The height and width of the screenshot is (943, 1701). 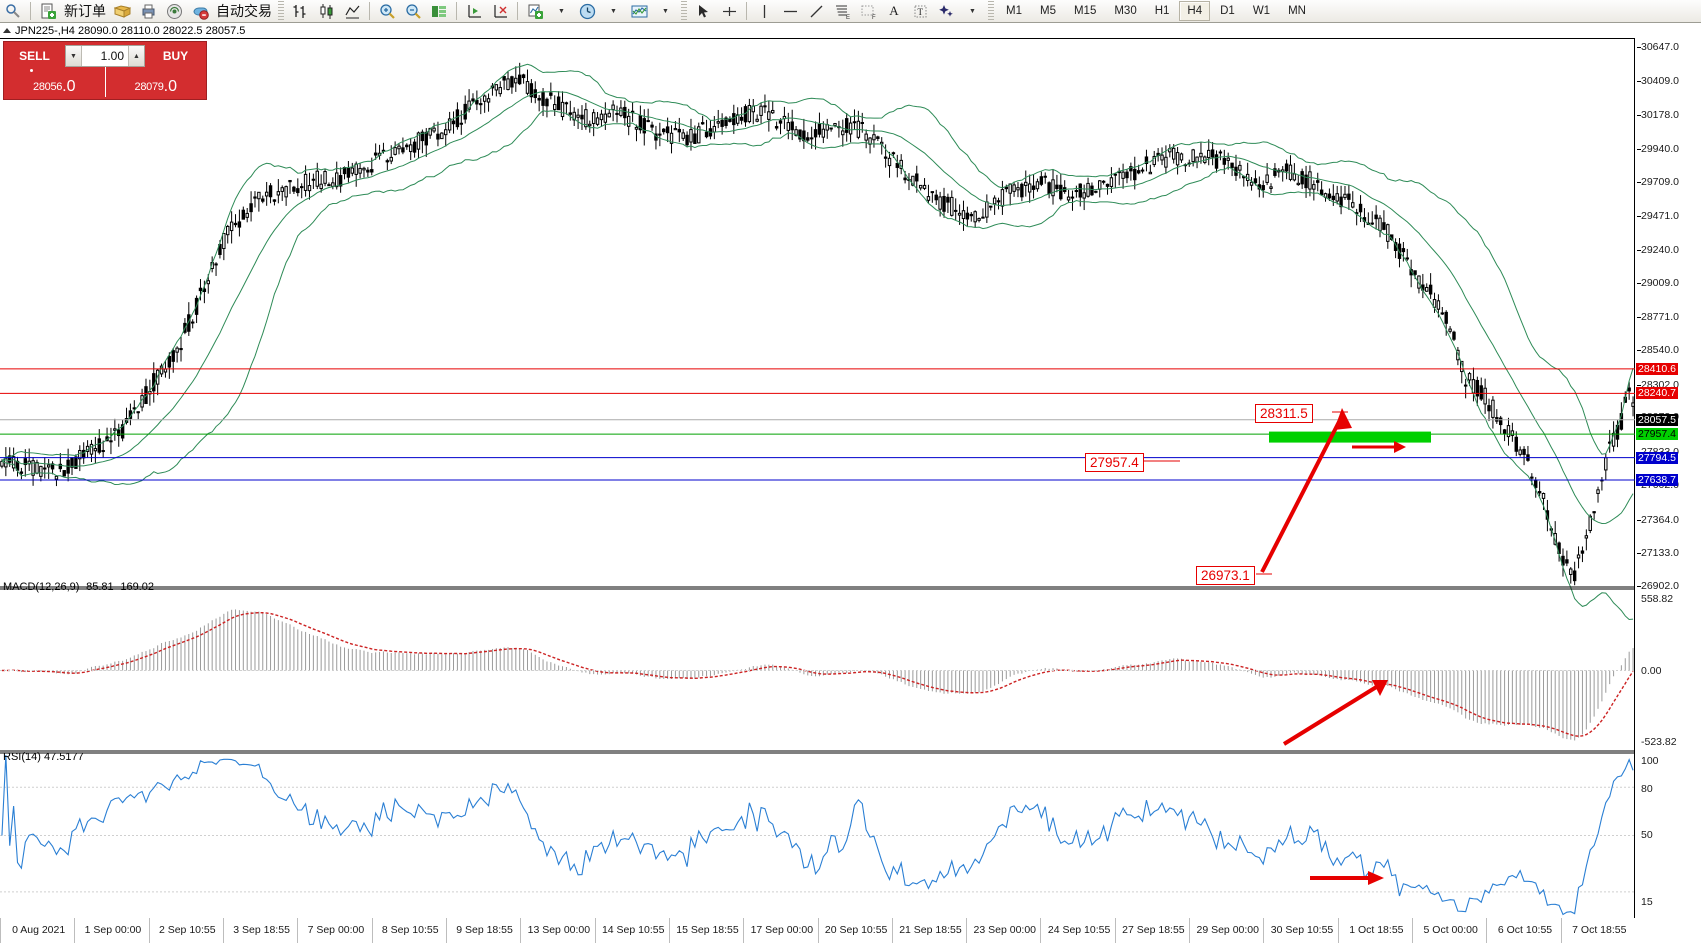 I want to click on print-icon, so click(x=148, y=11).